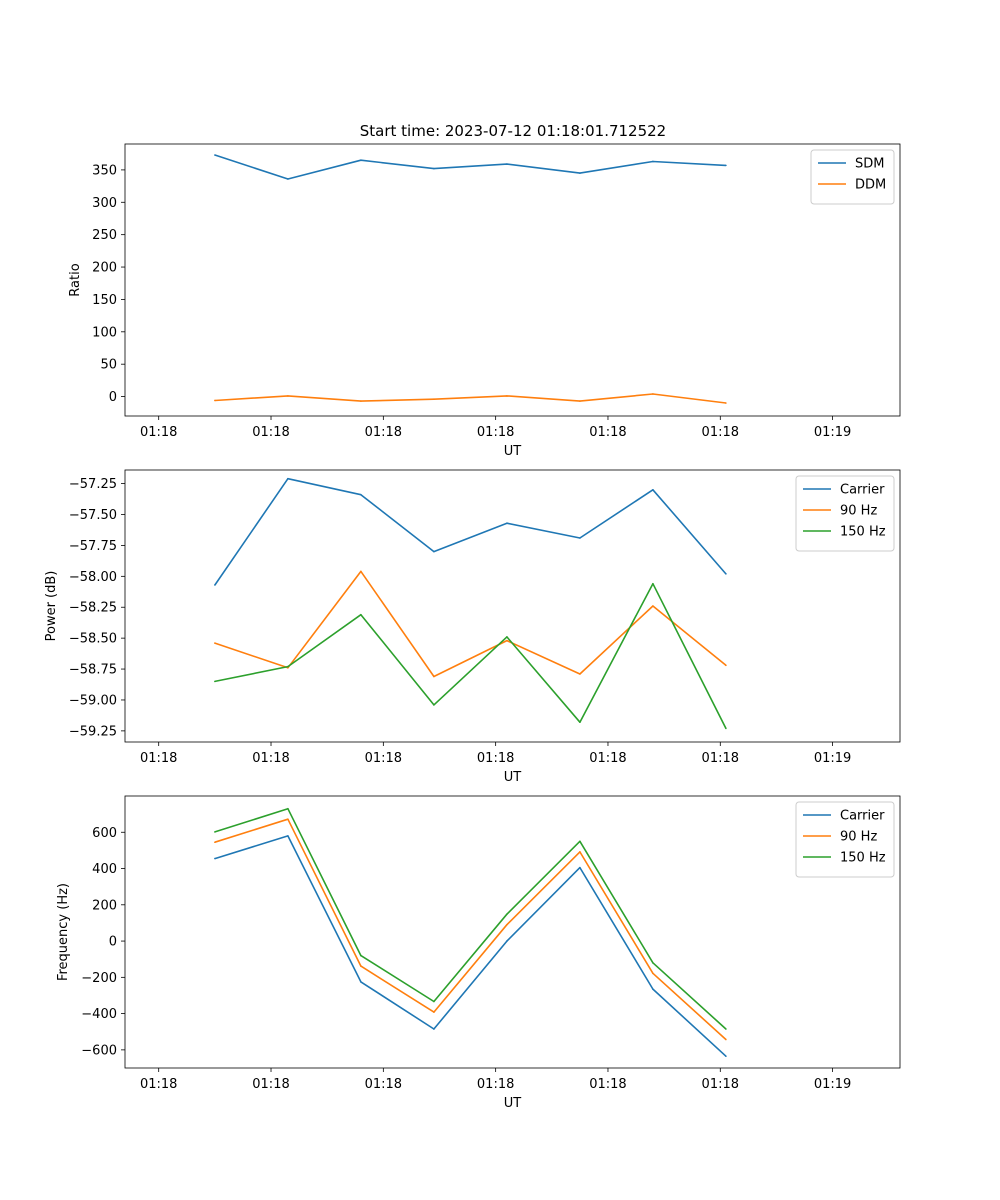  What do you see at coordinates (104, 170) in the screenshot?
I see `y-tick-label: 350` at bounding box center [104, 170].